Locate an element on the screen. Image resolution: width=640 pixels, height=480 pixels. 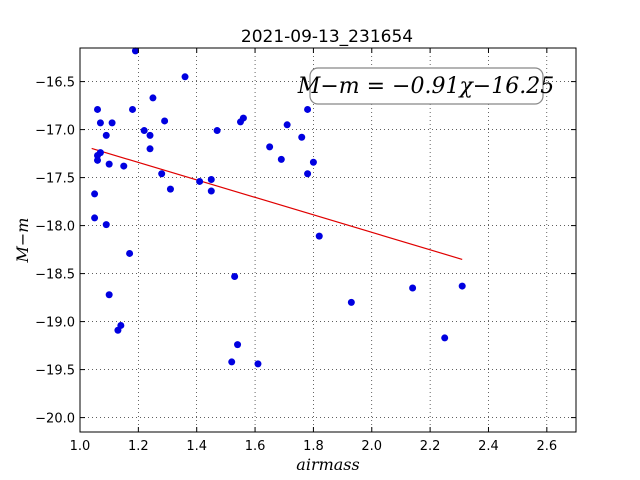
y-tick-label: −19.5 is located at coordinates (55, 371).